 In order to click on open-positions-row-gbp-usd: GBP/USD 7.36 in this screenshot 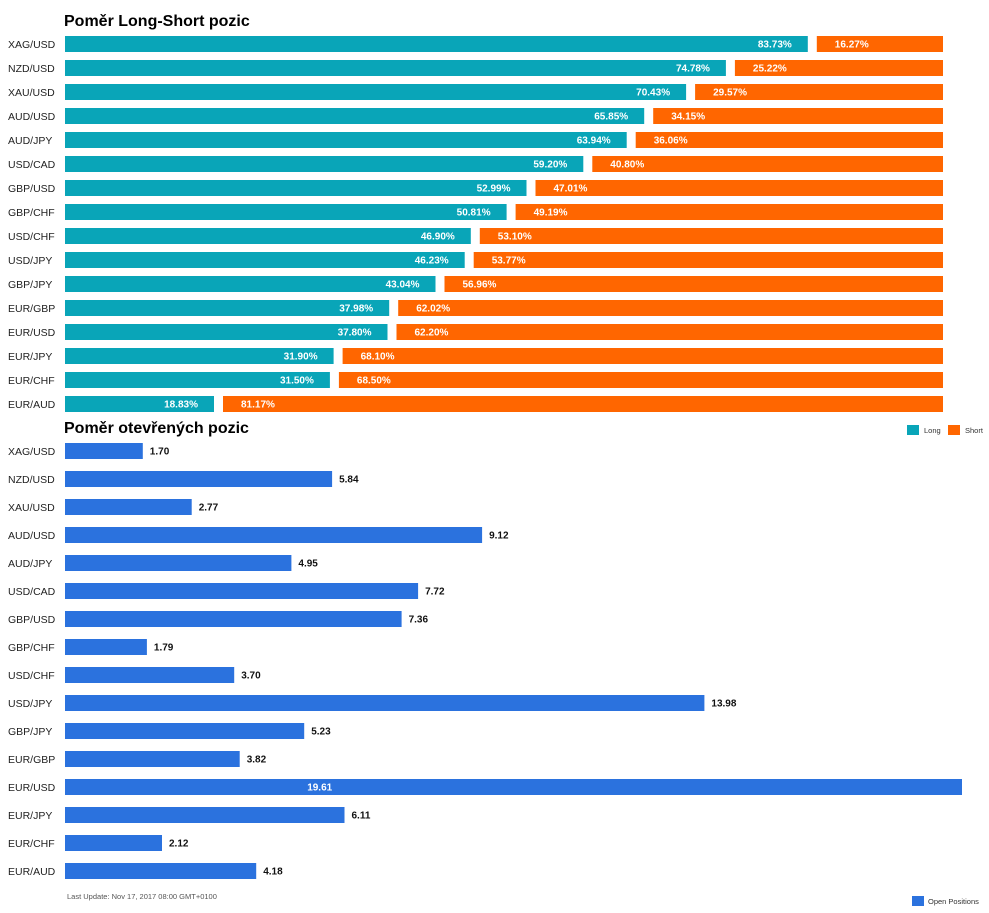, I will do `click(218, 619)`.